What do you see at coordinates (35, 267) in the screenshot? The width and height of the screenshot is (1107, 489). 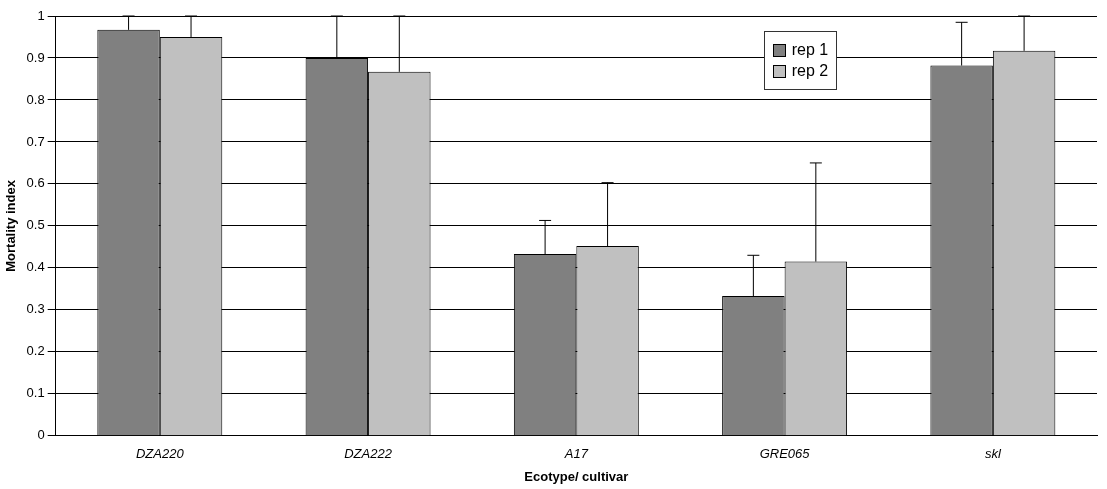 I see `y-tick-label: 0.4` at bounding box center [35, 267].